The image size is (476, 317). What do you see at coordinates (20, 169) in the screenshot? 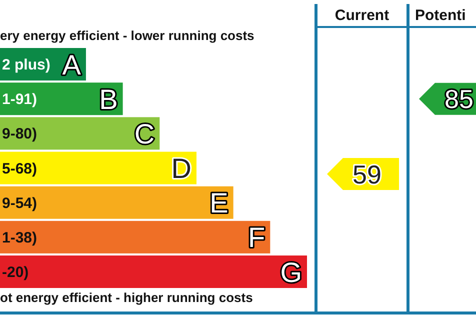
I see `annotation: 5-68)` at bounding box center [20, 169].